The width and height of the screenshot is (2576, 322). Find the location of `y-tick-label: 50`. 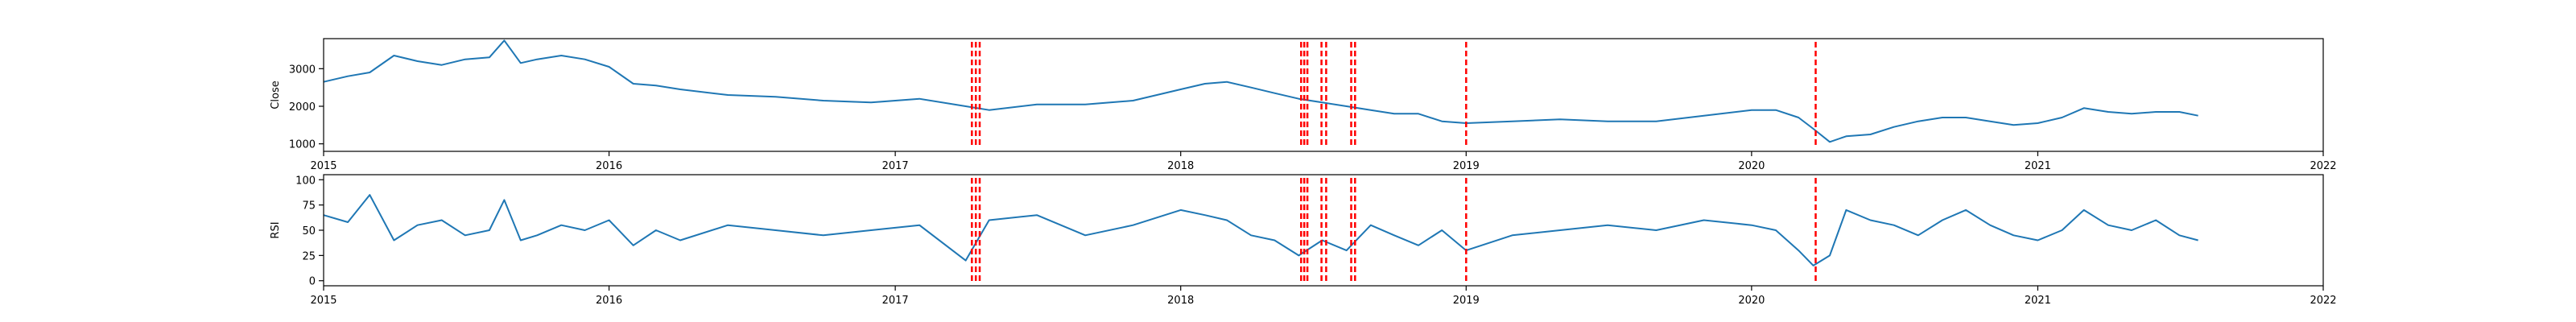

y-tick-label: 50 is located at coordinates (309, 231).